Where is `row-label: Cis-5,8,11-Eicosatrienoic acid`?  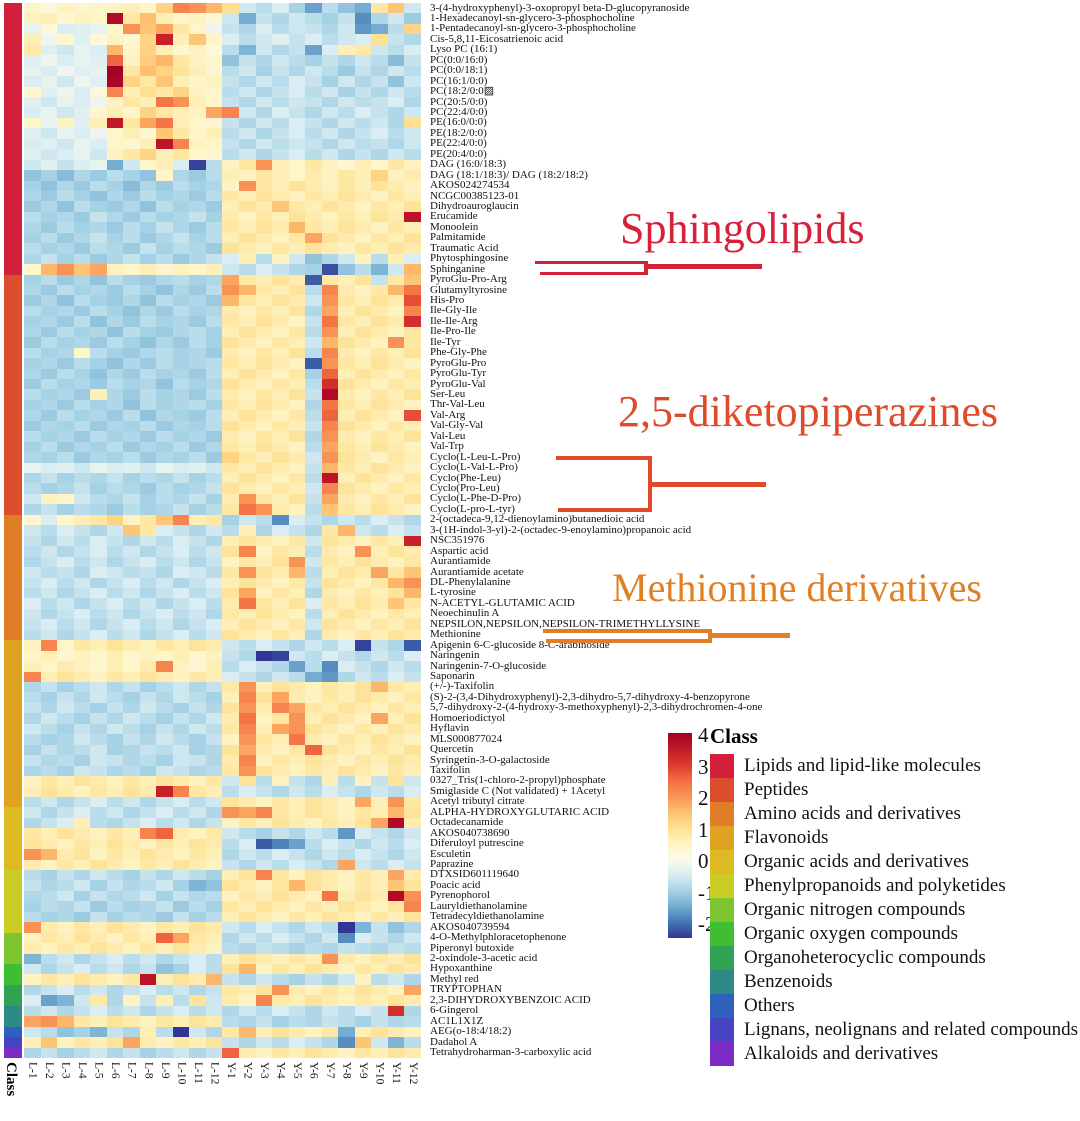
row-label: Cis-5,8,11-Eicosatrienoic acid is located at coordinates (497, 38).